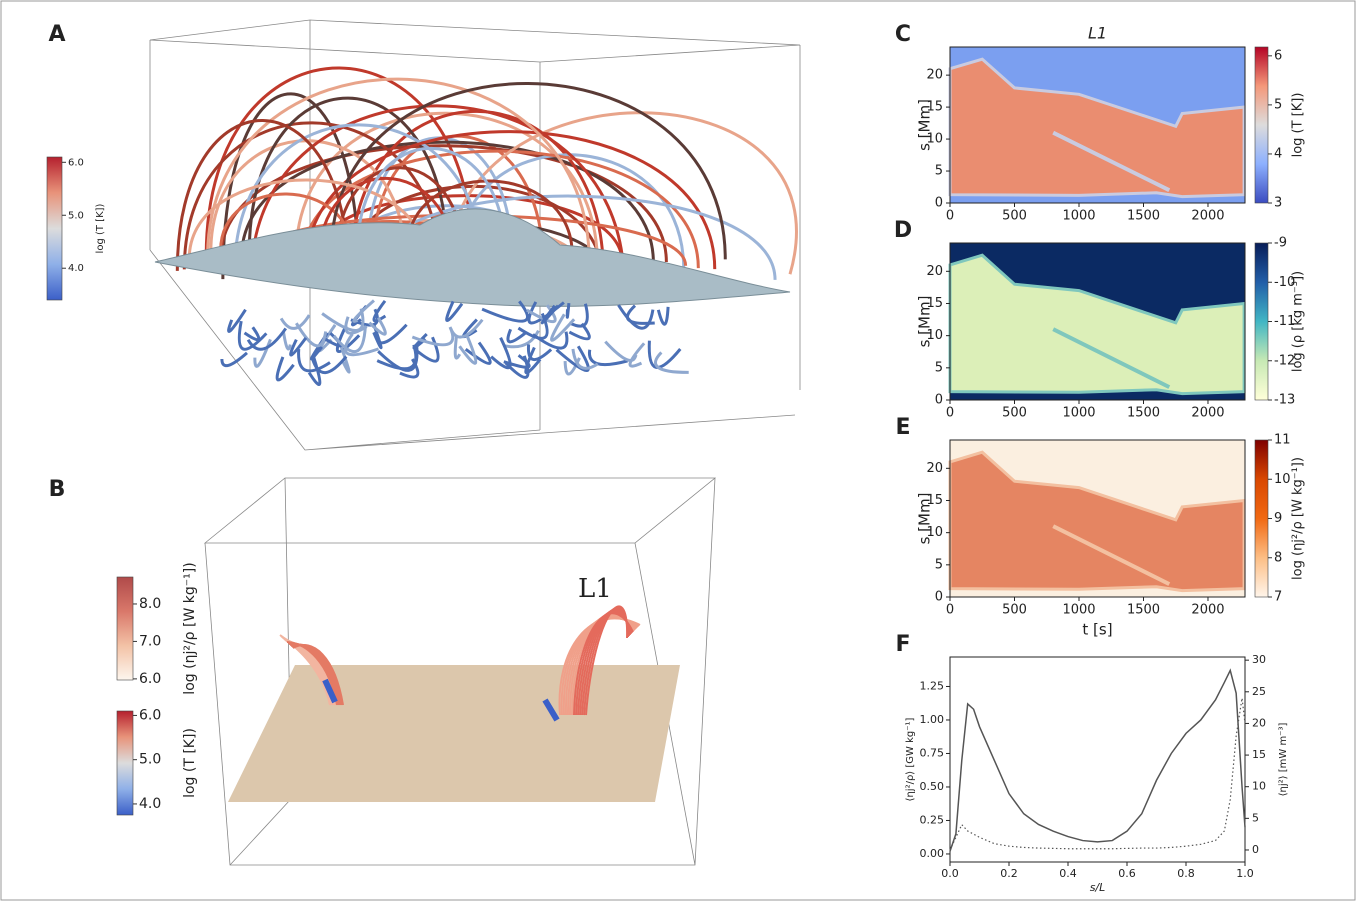 This screenshot has height=905, width=1356. I want to click on x-tick-label: 2000, so click(1207, 610).